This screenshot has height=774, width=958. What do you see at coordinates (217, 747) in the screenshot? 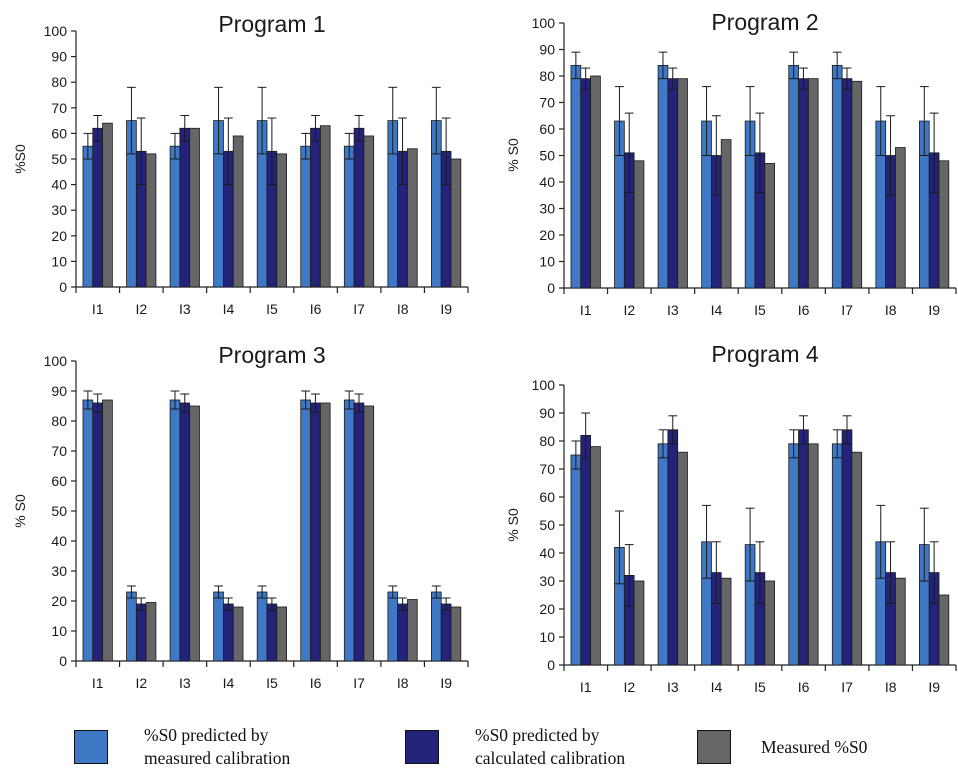
I see `legend-label-measured-calibration: %S0 predicted by measured calibration` at bounding box center [217, 747].